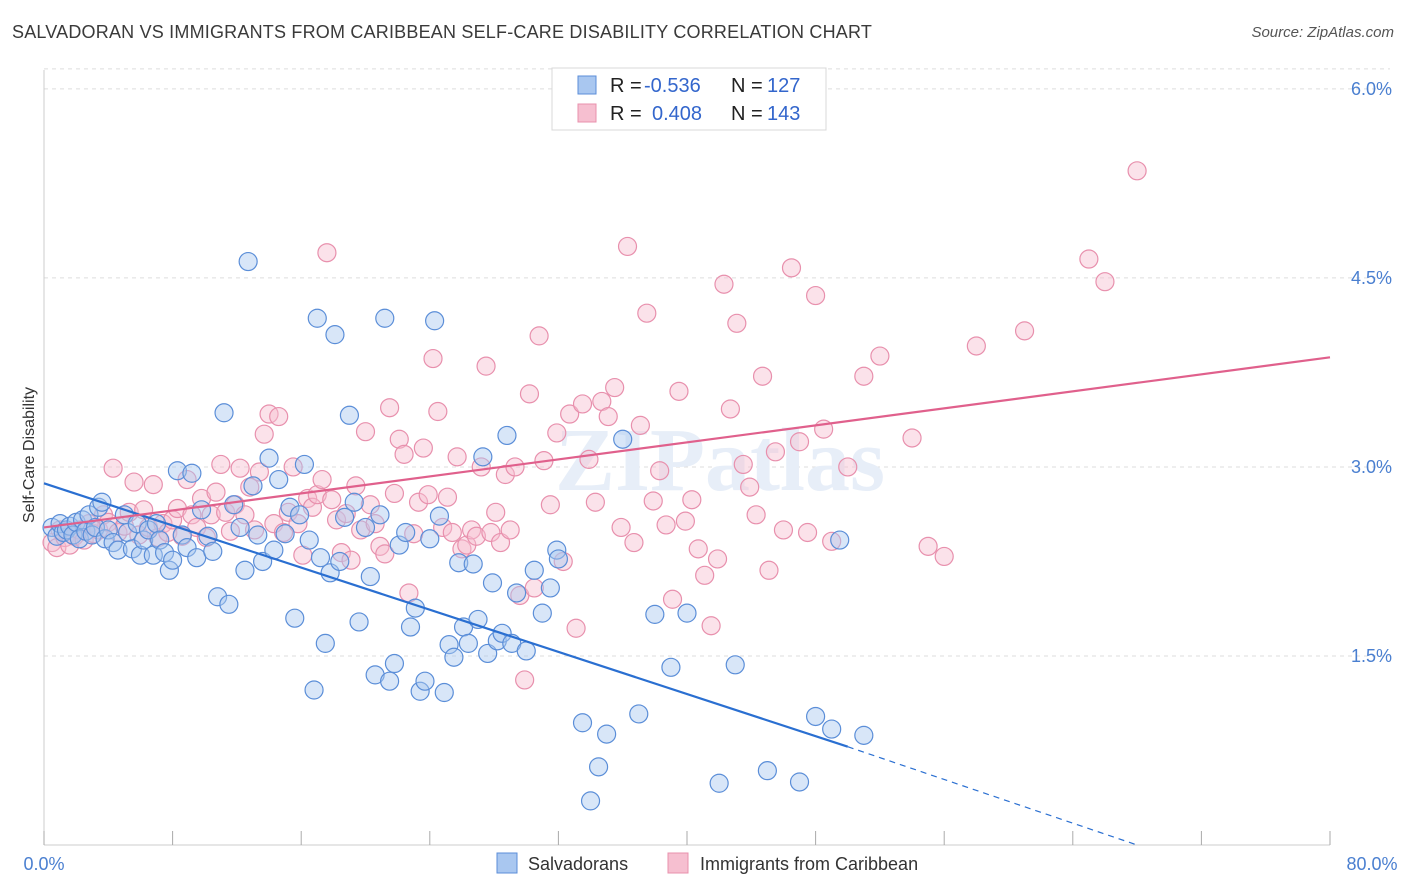 Image resolution: width=1406 pixels, height=892 pixels. I want to click on legend-r-label: R =, so click(626, 114).